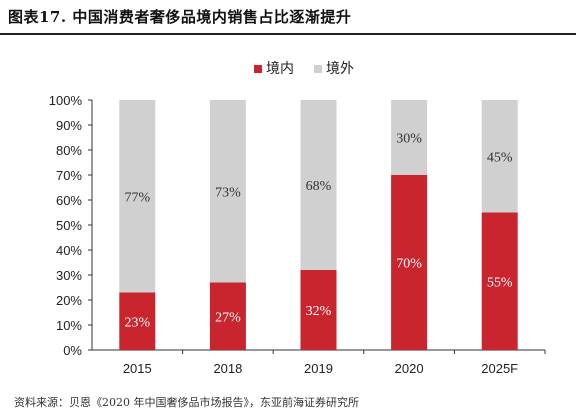  What do you see at coordinates (72, 350) in the screenshot?
I see `y-tick-label: 0%` at bounding box center [72, 350].